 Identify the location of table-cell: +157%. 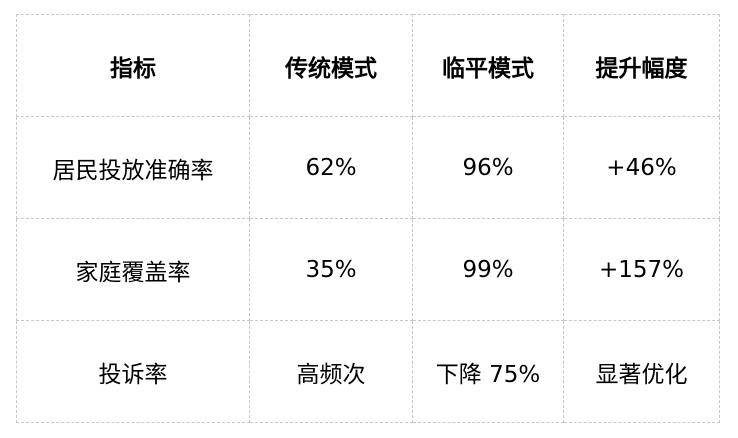
(641, 269).